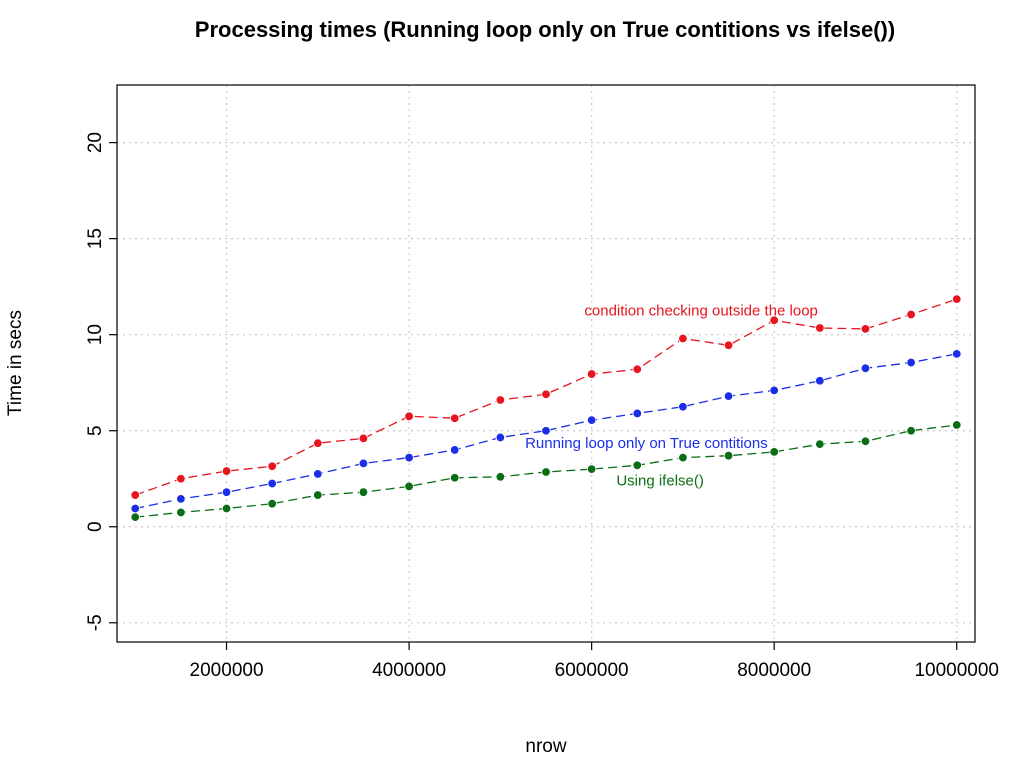 The width and height of the screenshot is (1024, 767). Describe the element at coordinates (774, 670) in the screenshot. I see `x-tick-label: 8000000` at that location.